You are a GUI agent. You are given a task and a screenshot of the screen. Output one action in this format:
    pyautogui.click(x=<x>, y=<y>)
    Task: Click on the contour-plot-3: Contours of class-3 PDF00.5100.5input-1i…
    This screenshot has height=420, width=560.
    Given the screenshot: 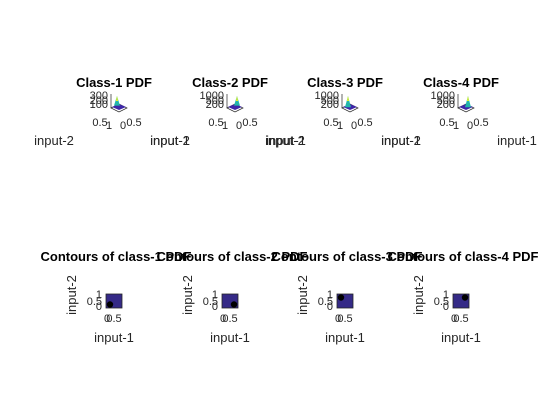 What is the action you would take?
    pyautogui.click(x=347, y=297)
    